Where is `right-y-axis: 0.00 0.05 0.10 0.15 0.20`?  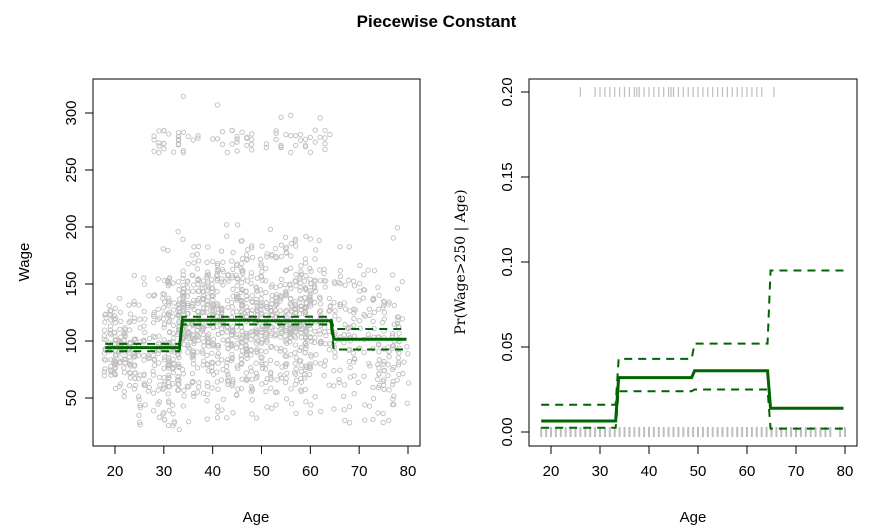
right-y-axis: 0.00 0.05 0.10 0.15 0.20 is located at coordinates (514, 262).